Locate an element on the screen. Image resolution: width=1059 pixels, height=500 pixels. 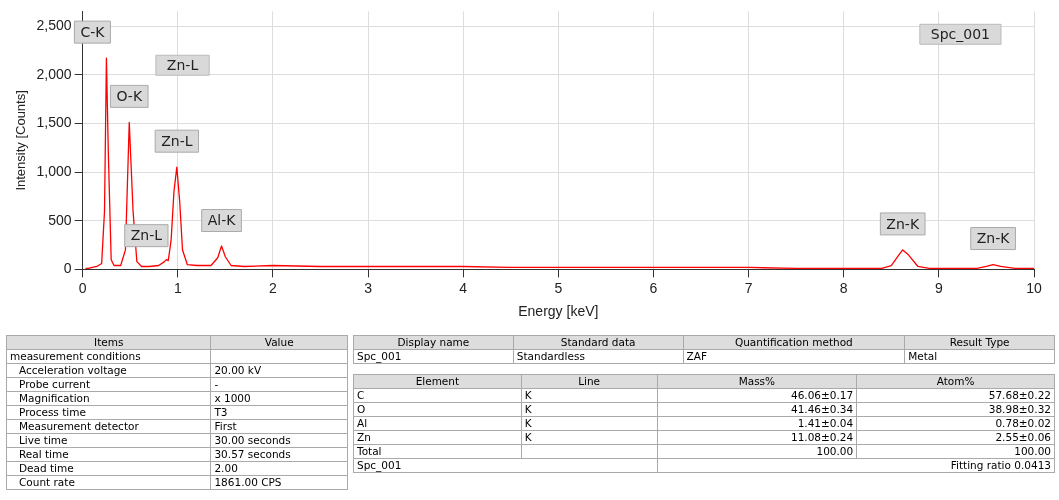
x-tick-label: 1 is located at coordinates (177, 287).